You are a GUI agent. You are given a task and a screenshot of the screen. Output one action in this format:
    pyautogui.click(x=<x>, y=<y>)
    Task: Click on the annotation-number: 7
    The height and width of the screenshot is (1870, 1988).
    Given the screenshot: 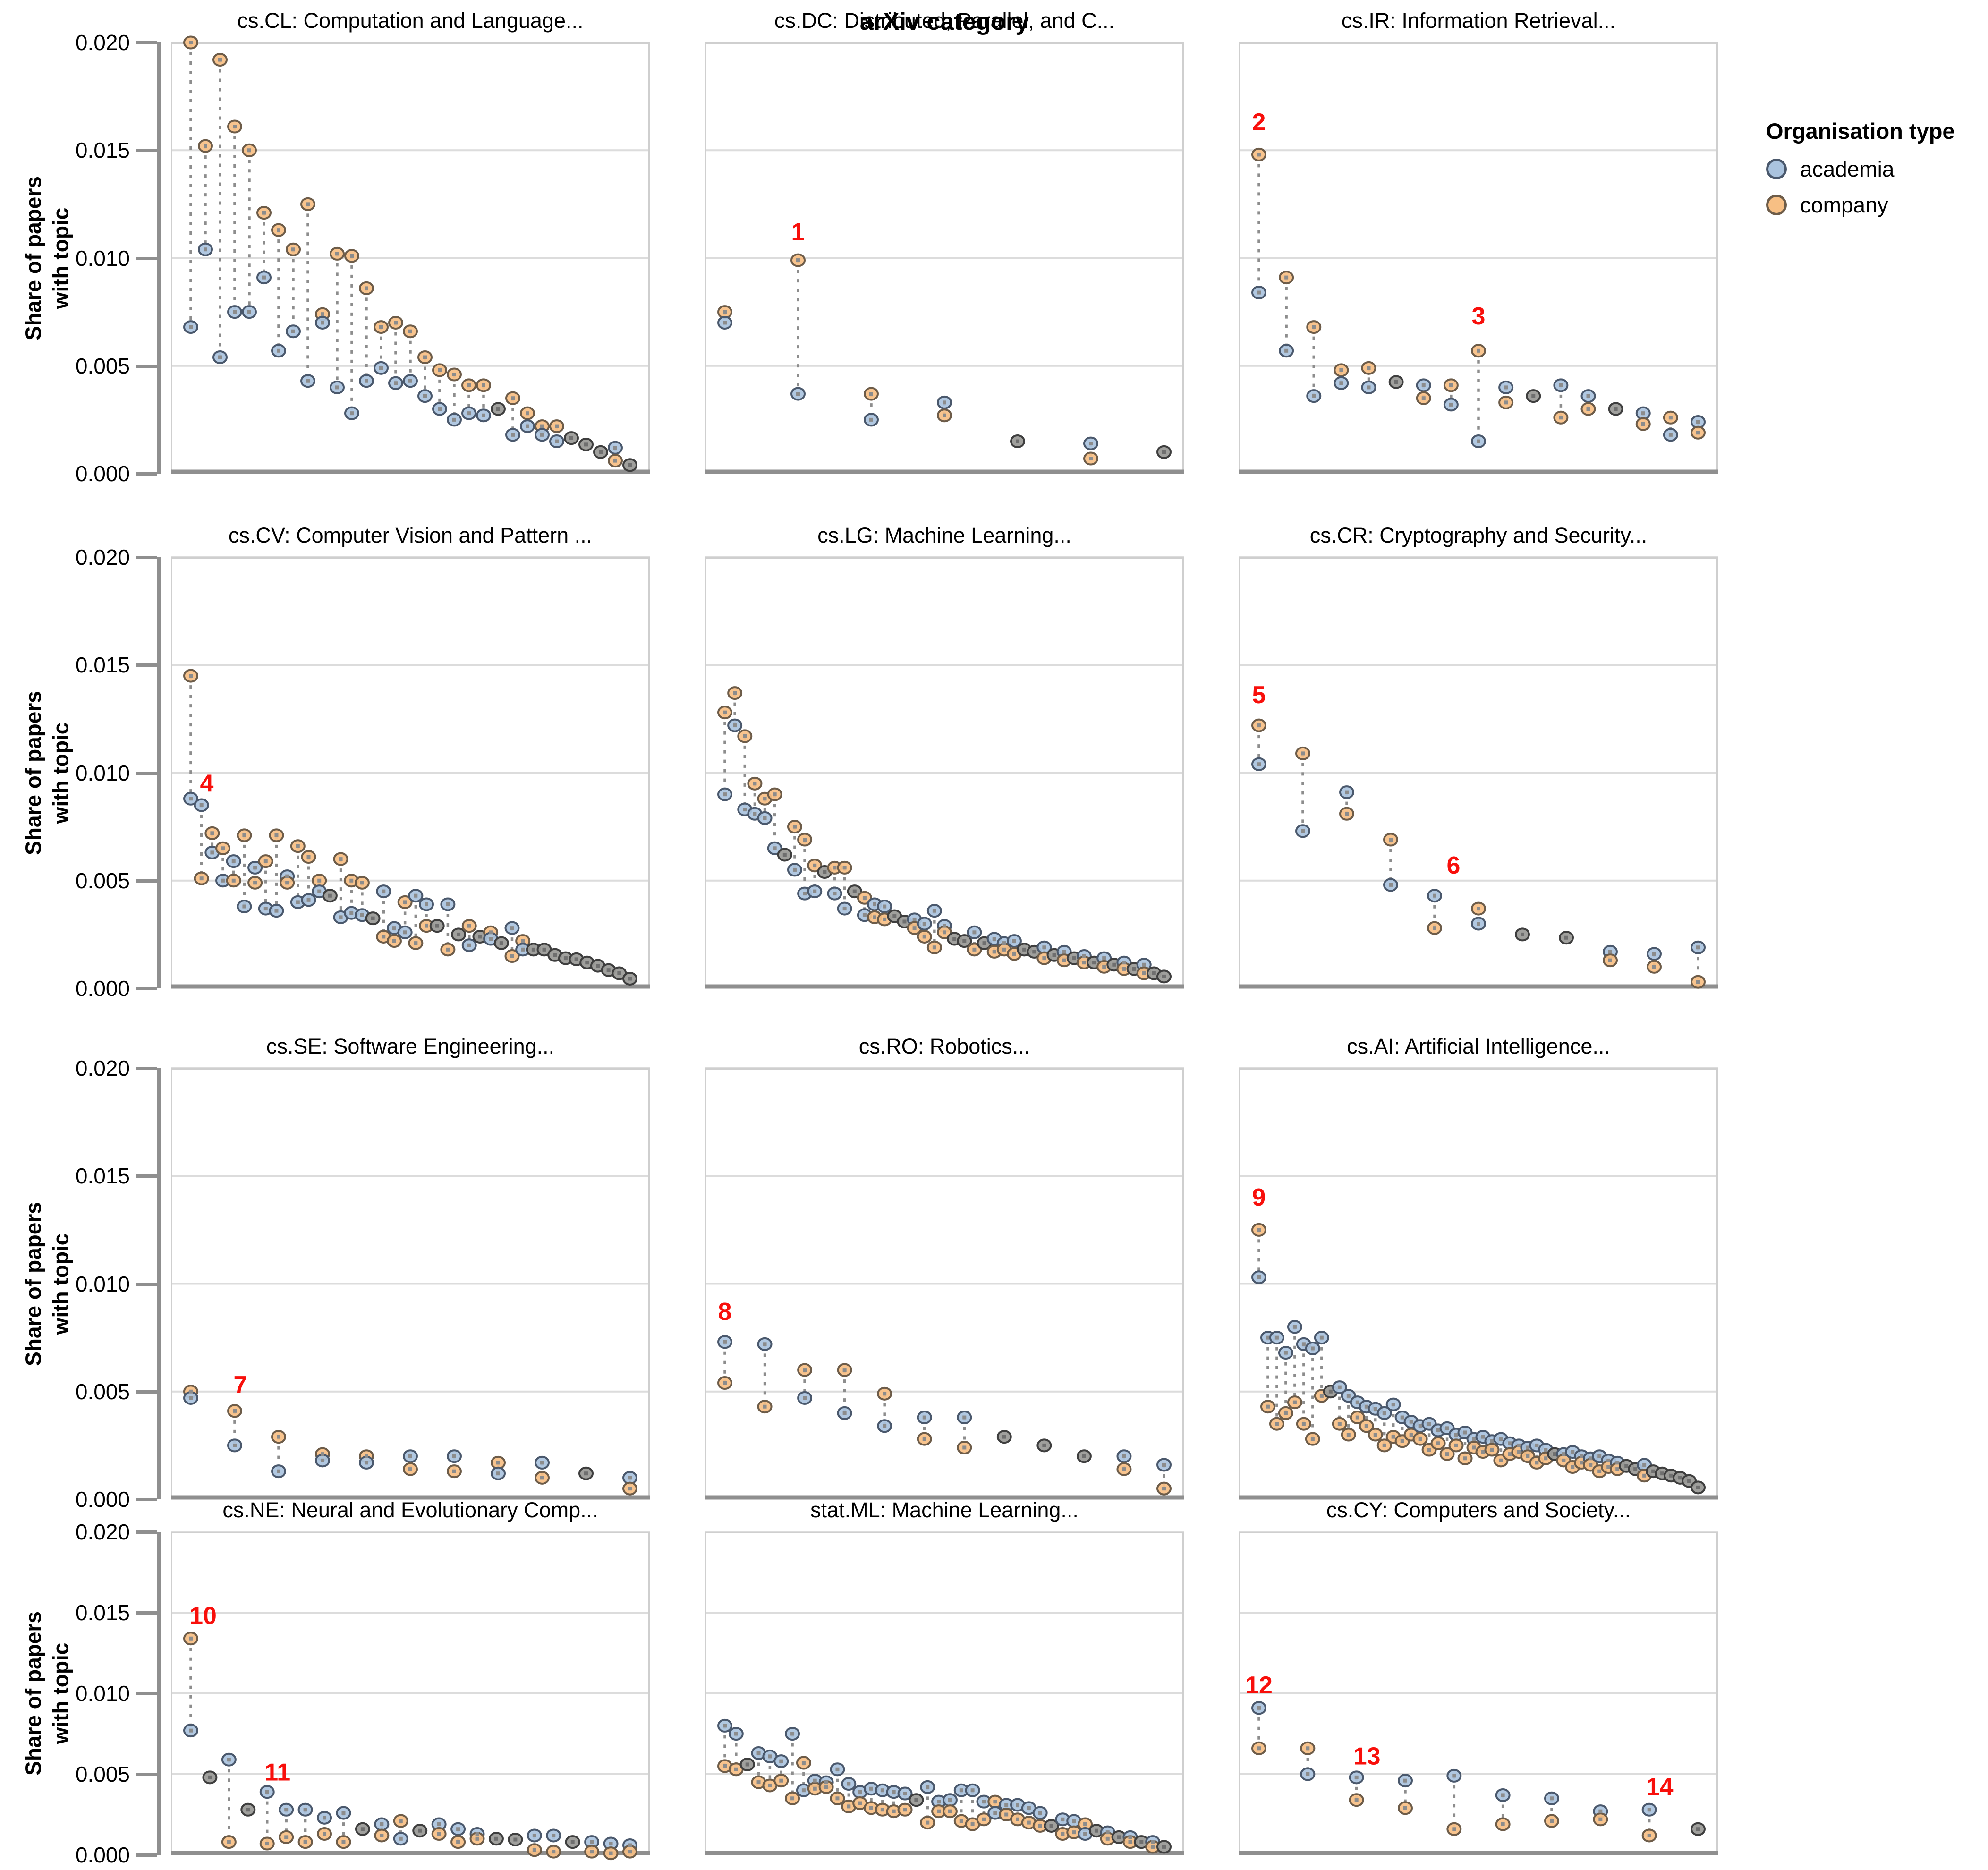 What is the action you would take?
    pyautogui.click(x=240, y=1385)
    